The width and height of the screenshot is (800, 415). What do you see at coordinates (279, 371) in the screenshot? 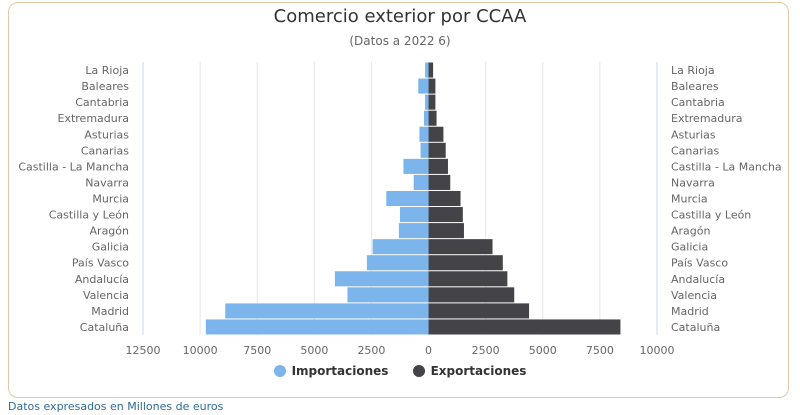
I see `legend-marker-importaciones` at bounding box center [279, 371].